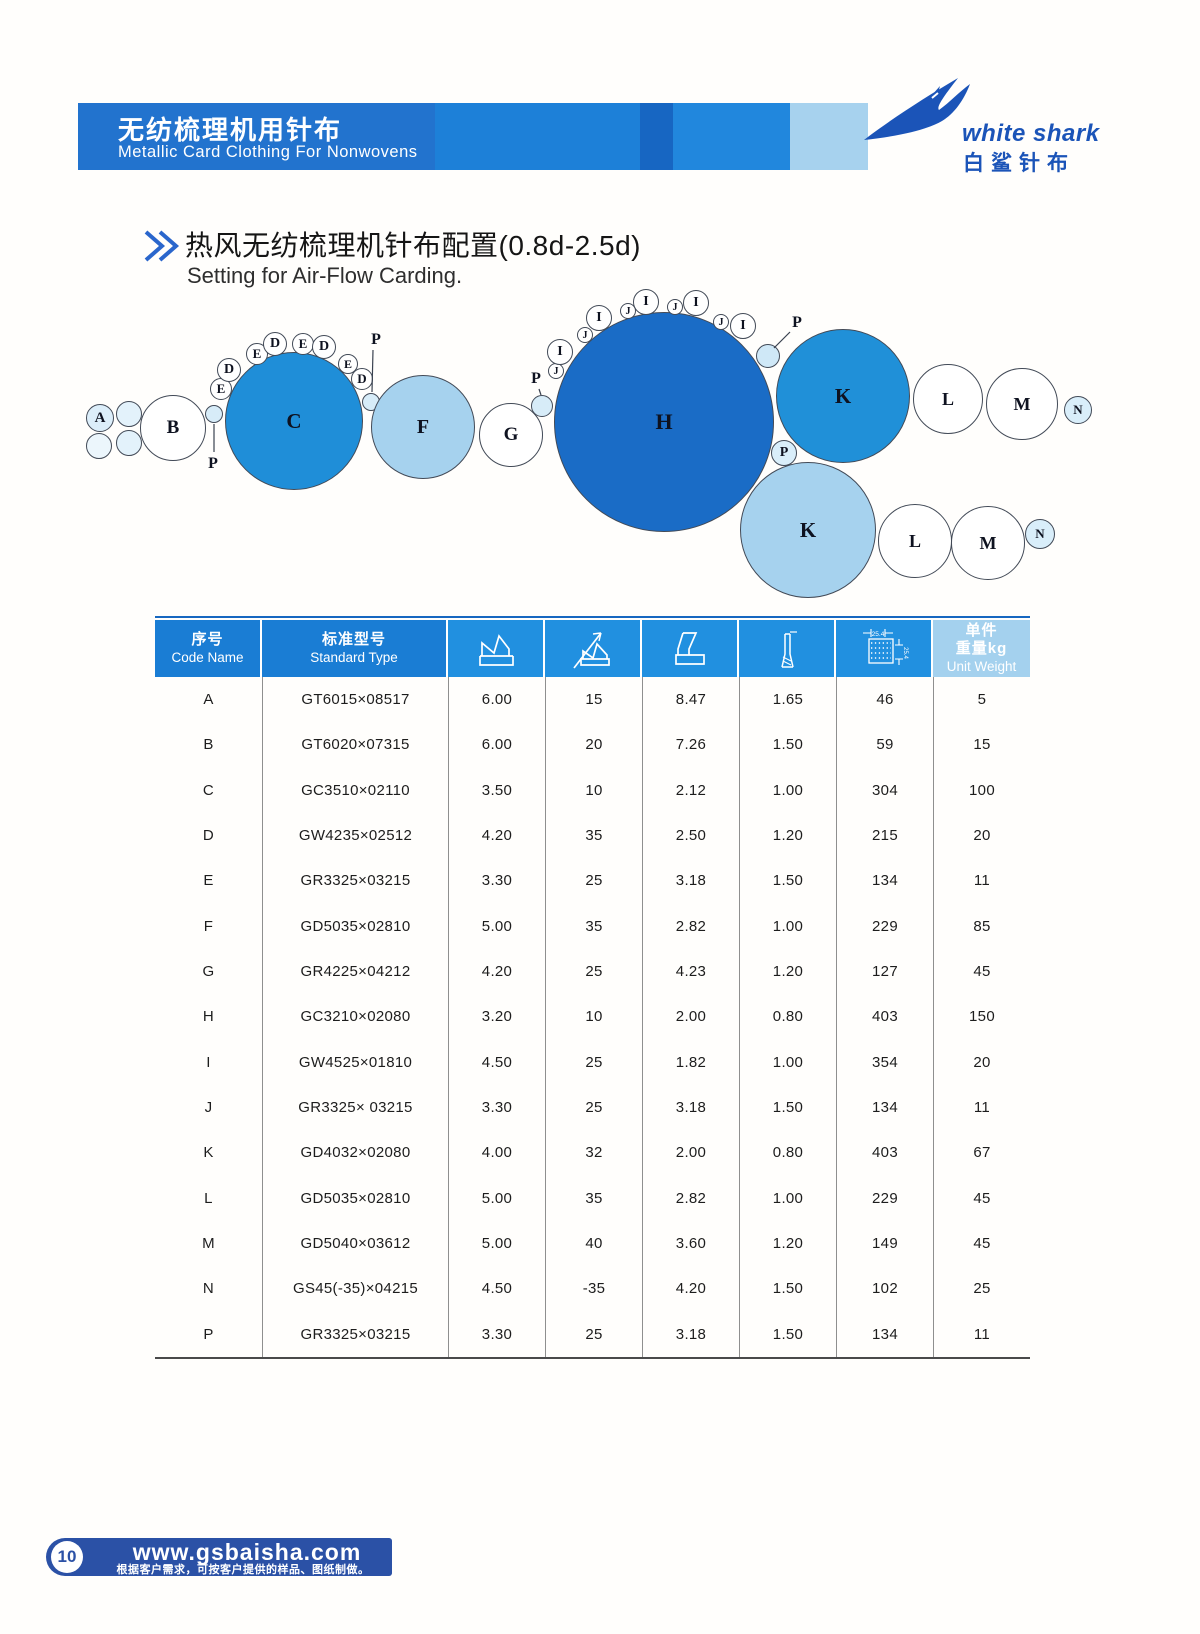 The image size is (1200, 1634). I want to click on cell-v2: 35, so click(593, 926).